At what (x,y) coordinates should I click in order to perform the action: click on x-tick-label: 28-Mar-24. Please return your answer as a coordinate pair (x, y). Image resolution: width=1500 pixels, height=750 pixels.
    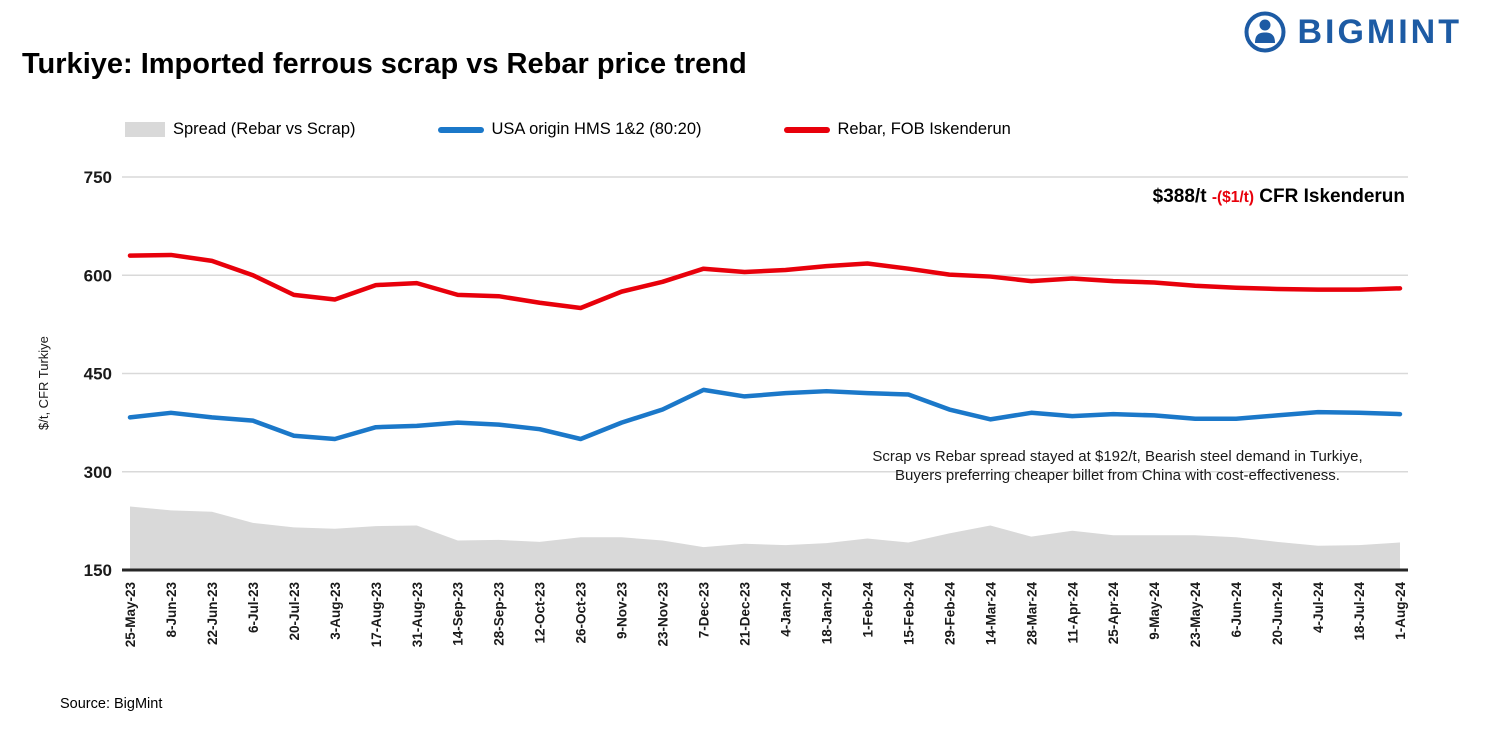
    Looking at the image, I should click on (1031, 614).